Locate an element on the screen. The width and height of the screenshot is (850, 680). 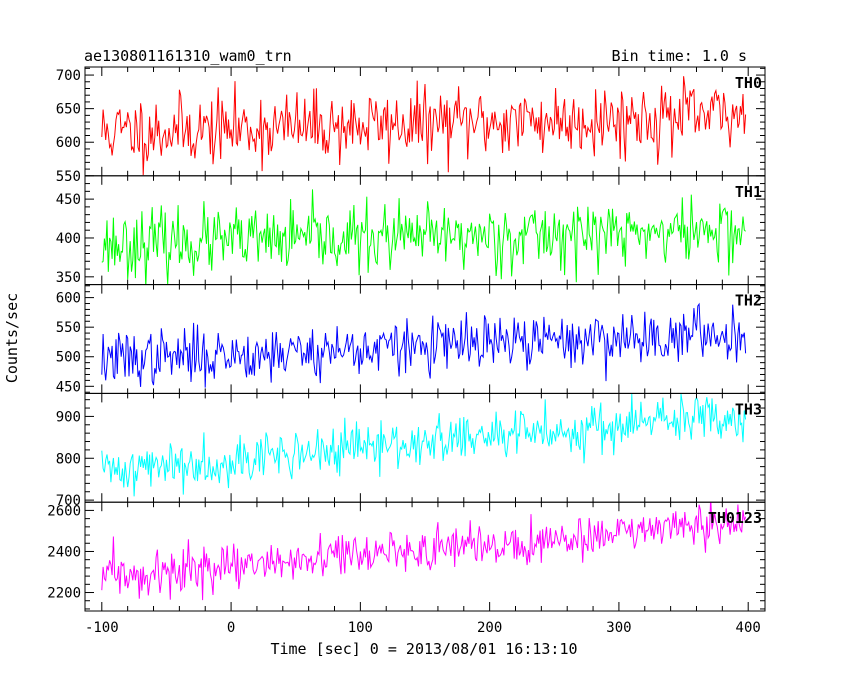
title-left: ae130801161310_wam0_trn is located at coordinates (188, 56).